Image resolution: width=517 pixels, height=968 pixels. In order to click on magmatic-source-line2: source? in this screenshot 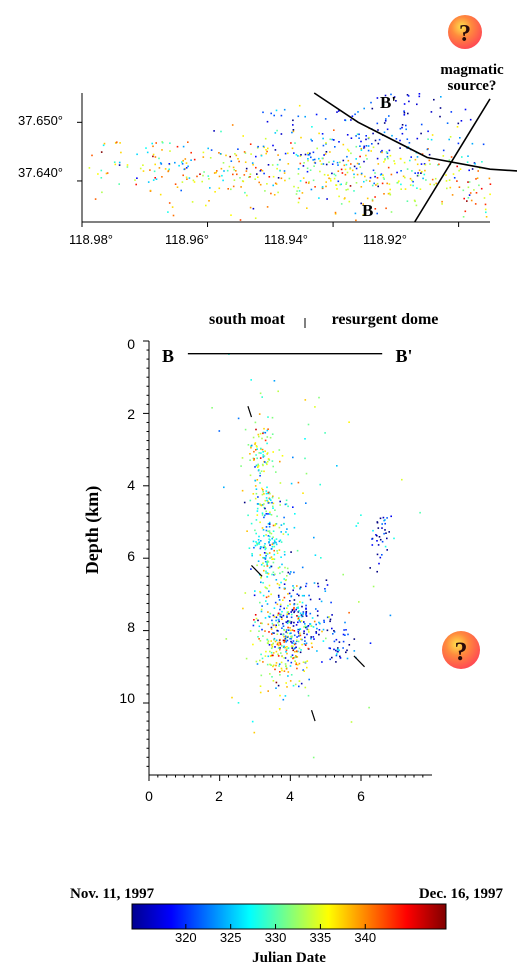, I will do `click(472, 86)`.